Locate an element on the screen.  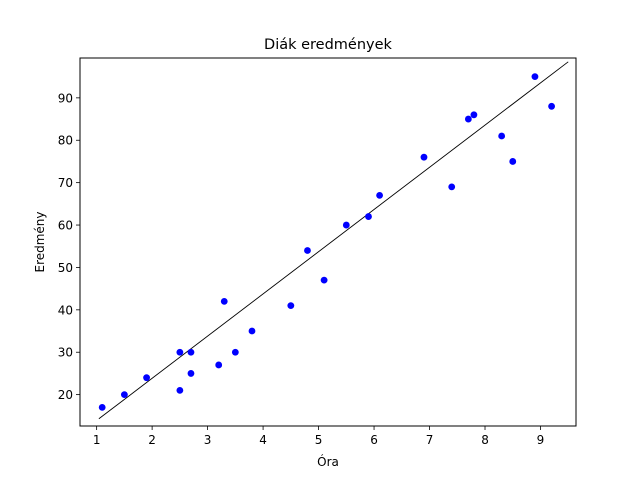
x-tick-label-5: 5 is located at coordinates (319, 440).